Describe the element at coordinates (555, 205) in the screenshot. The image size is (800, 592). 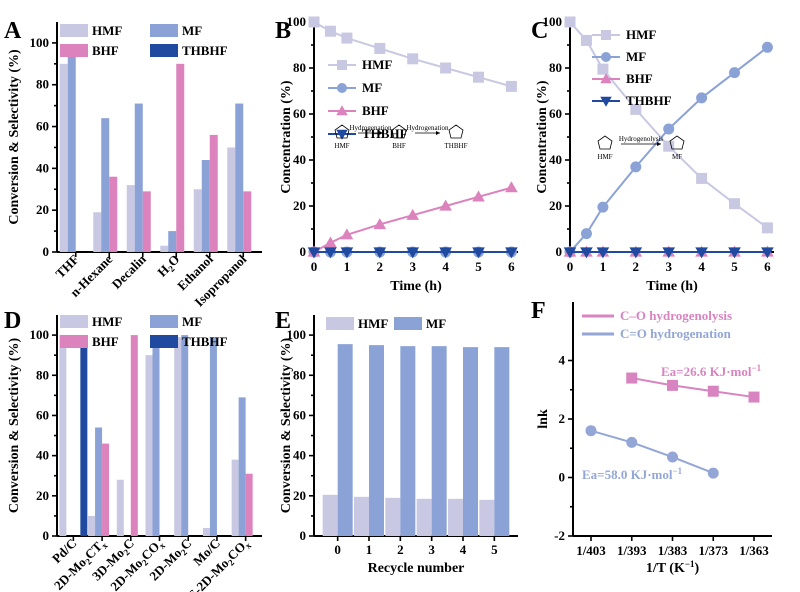
I see `y-tick-label: 20` at that location.